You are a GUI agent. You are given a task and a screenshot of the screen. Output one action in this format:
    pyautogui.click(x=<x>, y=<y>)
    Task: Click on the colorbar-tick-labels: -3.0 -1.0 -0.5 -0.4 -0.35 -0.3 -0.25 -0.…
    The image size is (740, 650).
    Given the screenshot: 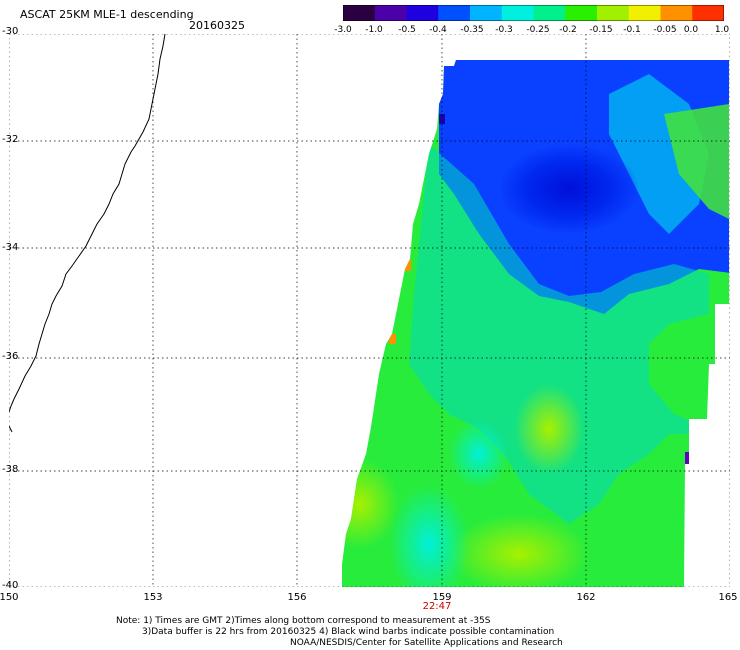 What is the action you would take?
    pyautogui.click(x=532, y=31)
    